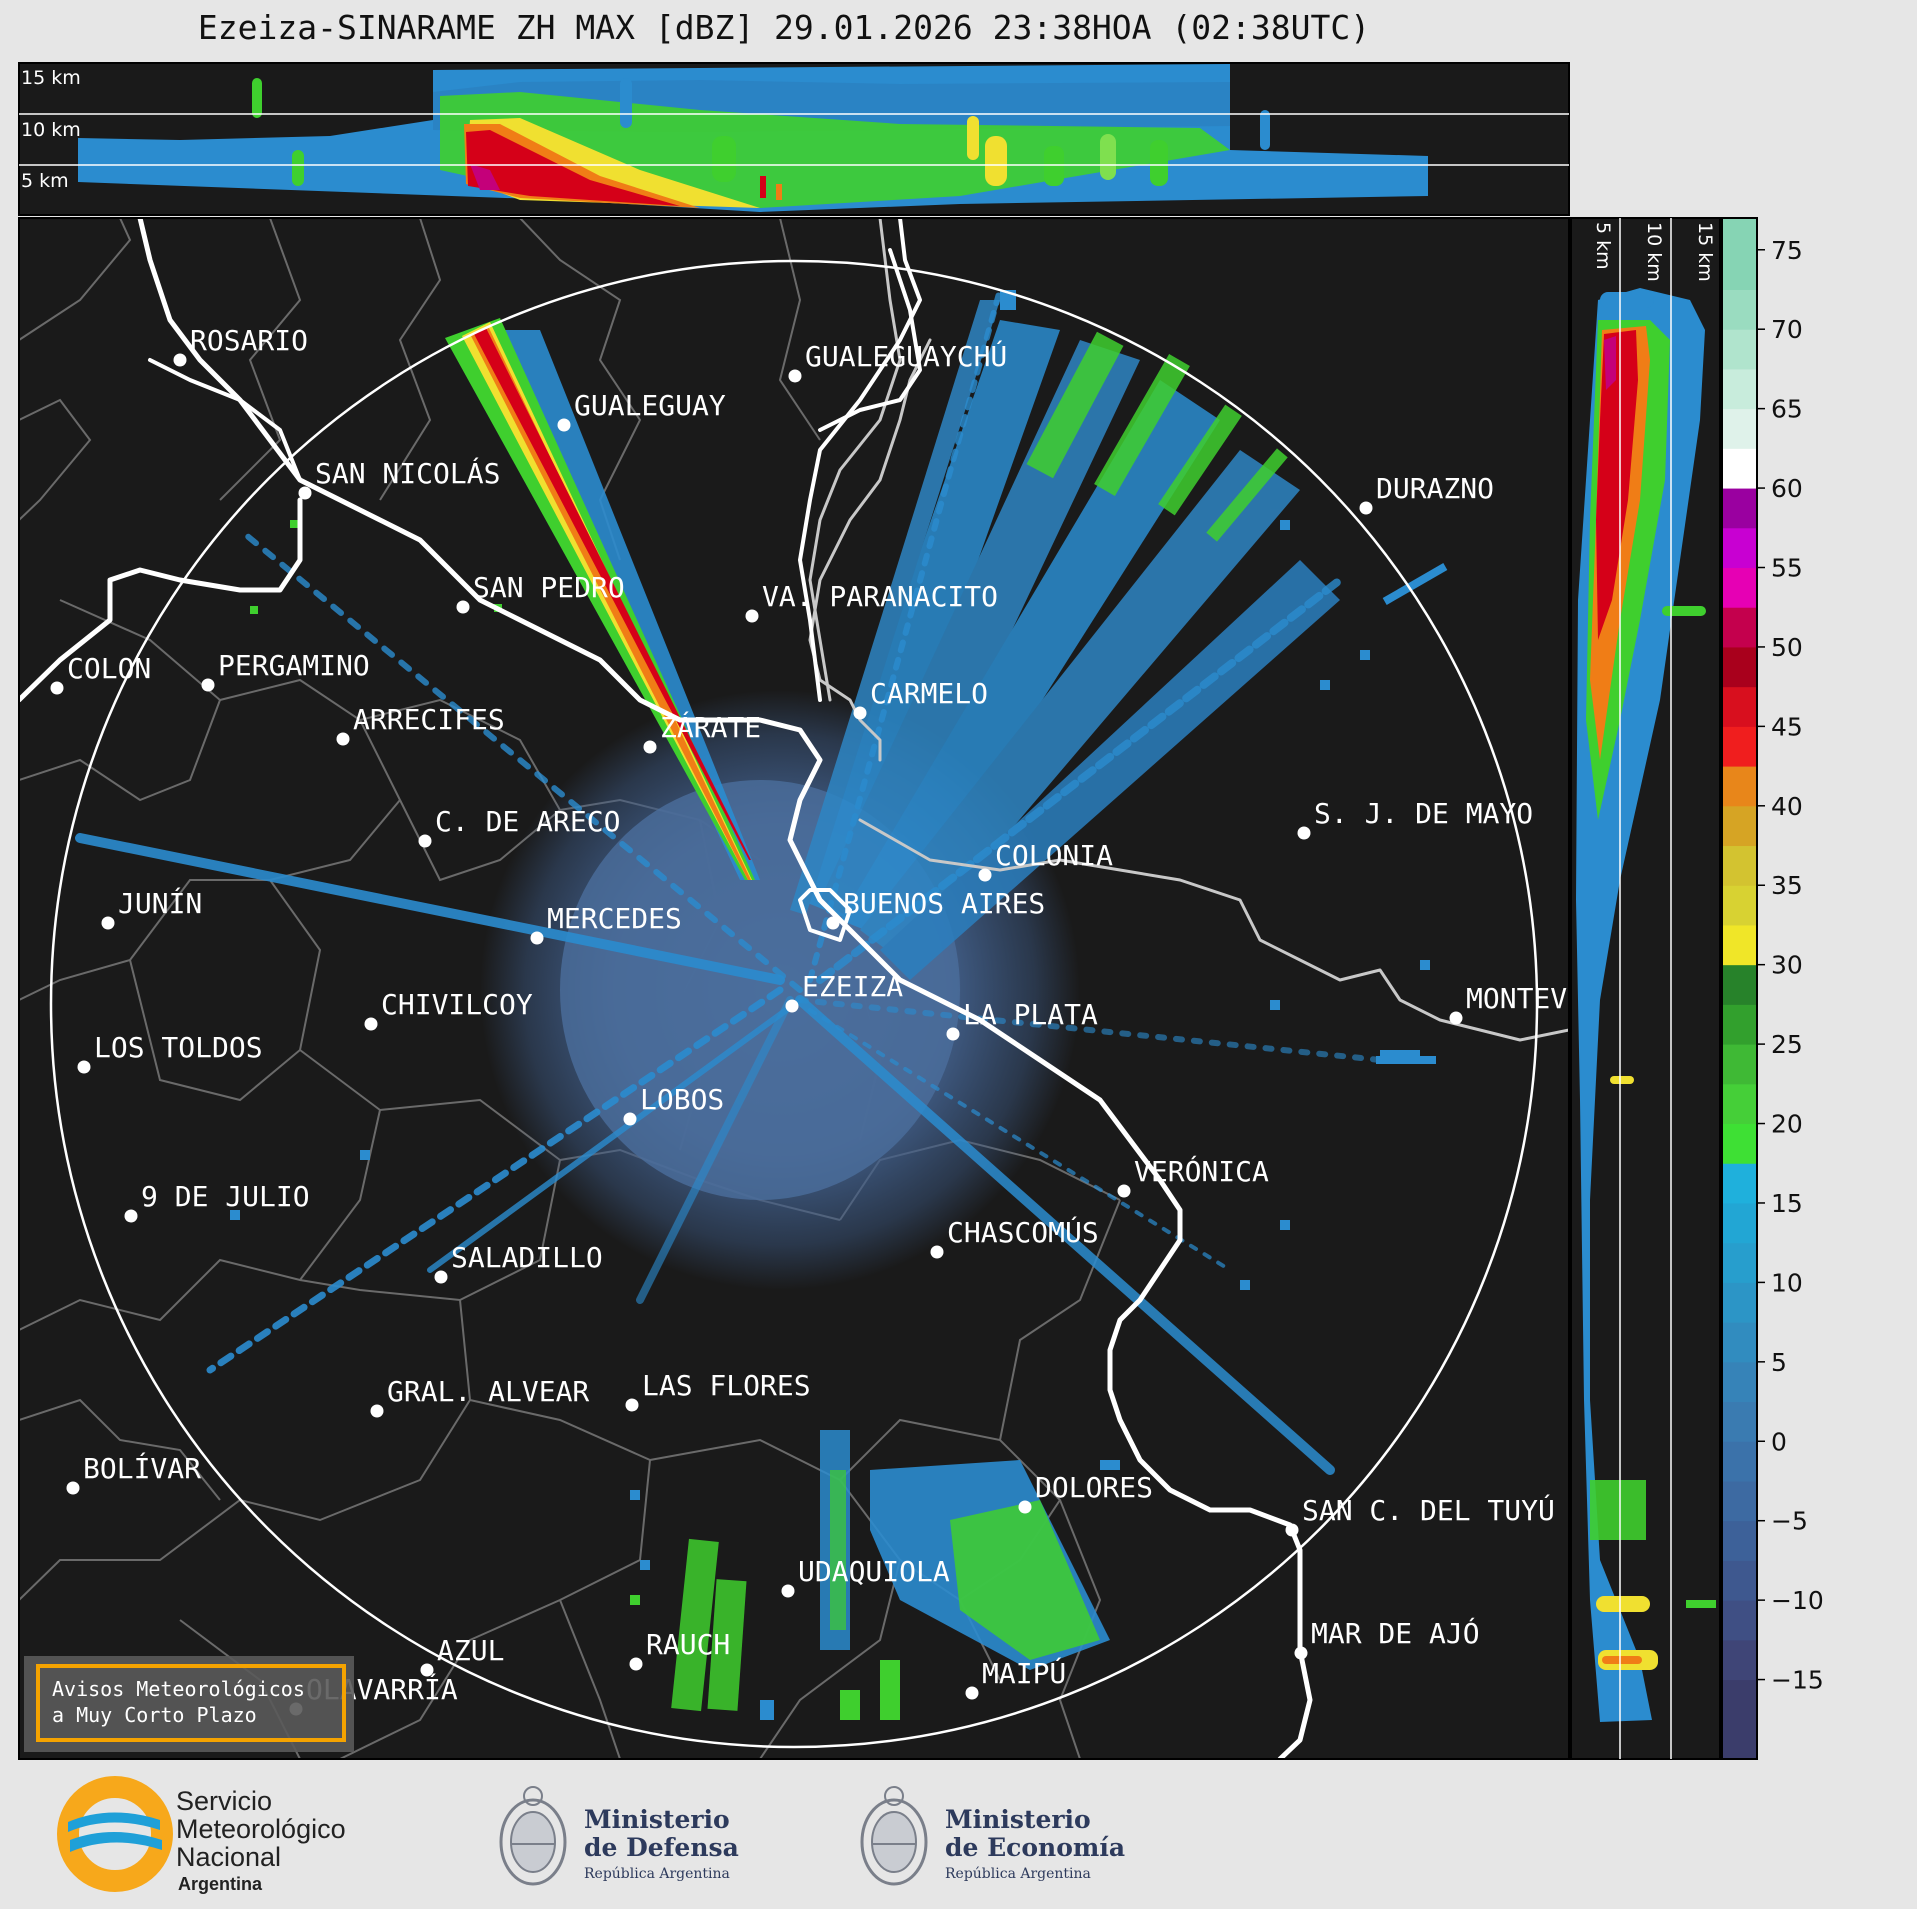  I want to click on city-dolores: DOLORES, so click(1085, 1492).